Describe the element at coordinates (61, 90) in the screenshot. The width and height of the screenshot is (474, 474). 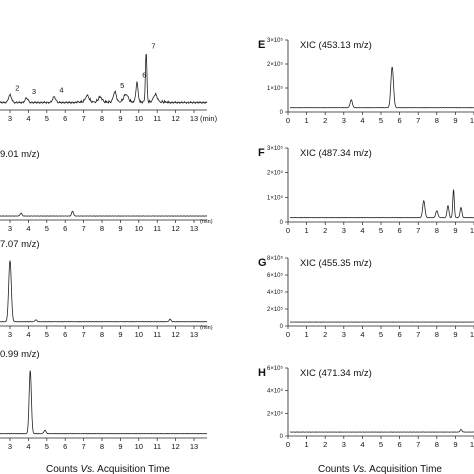
I see `peak-label: 4` at that location.